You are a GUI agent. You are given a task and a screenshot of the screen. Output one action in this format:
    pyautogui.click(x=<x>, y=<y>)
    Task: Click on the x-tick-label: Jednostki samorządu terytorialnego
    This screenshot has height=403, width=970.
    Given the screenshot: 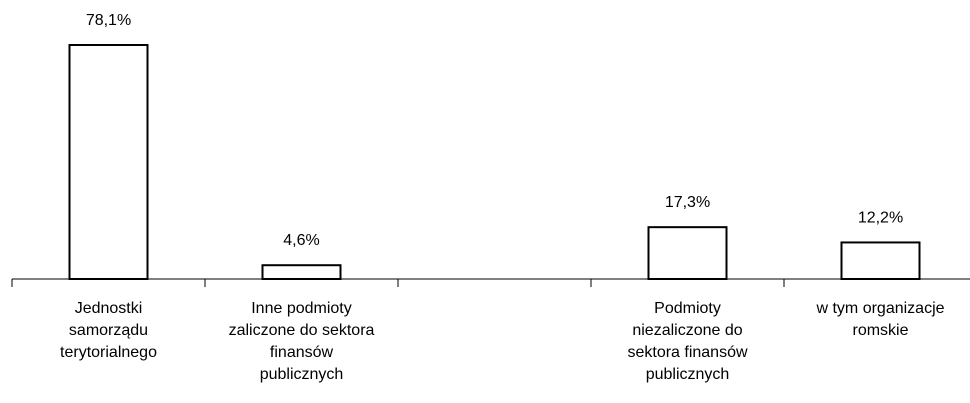 What is the action you would take?
    pyautogui.click(x=108, y=330)
    